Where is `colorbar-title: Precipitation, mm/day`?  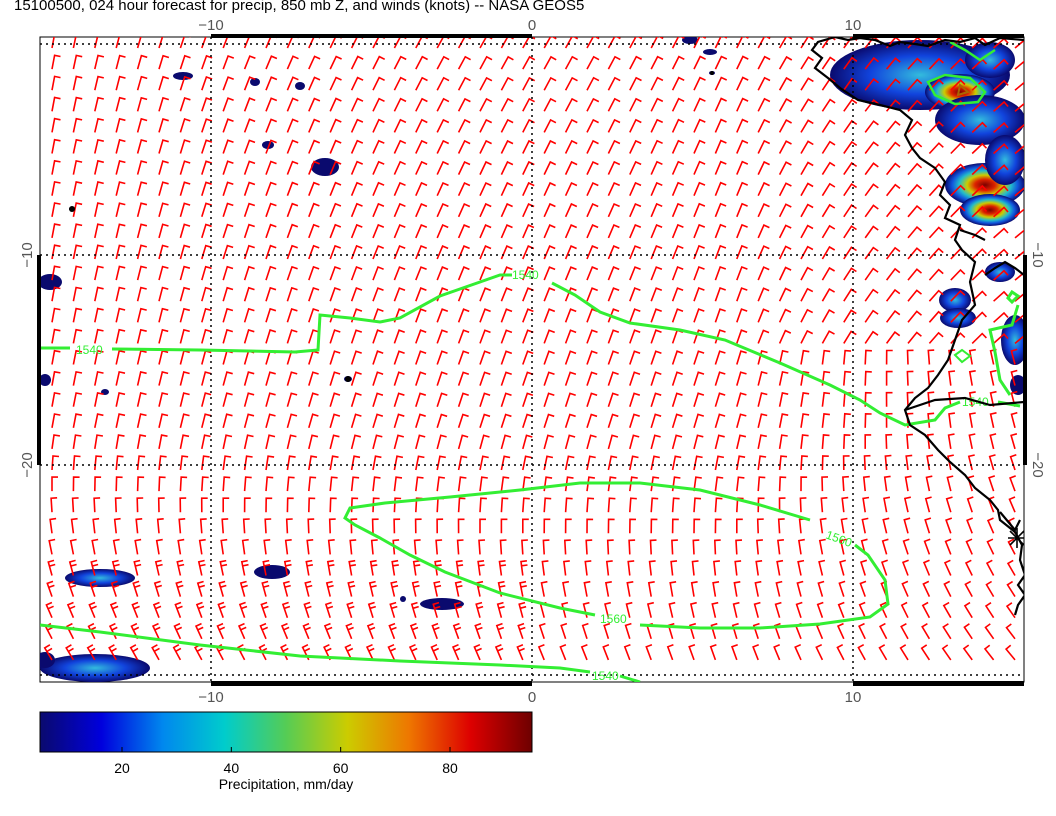
colorbar-title: Precipitation, mm/day is located at coordinates (286, 784).